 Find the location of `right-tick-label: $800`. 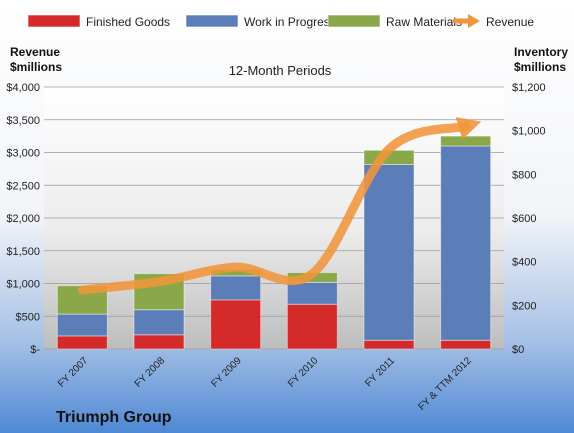

right-tick-label: $800 is located at coordinates (524, 175).